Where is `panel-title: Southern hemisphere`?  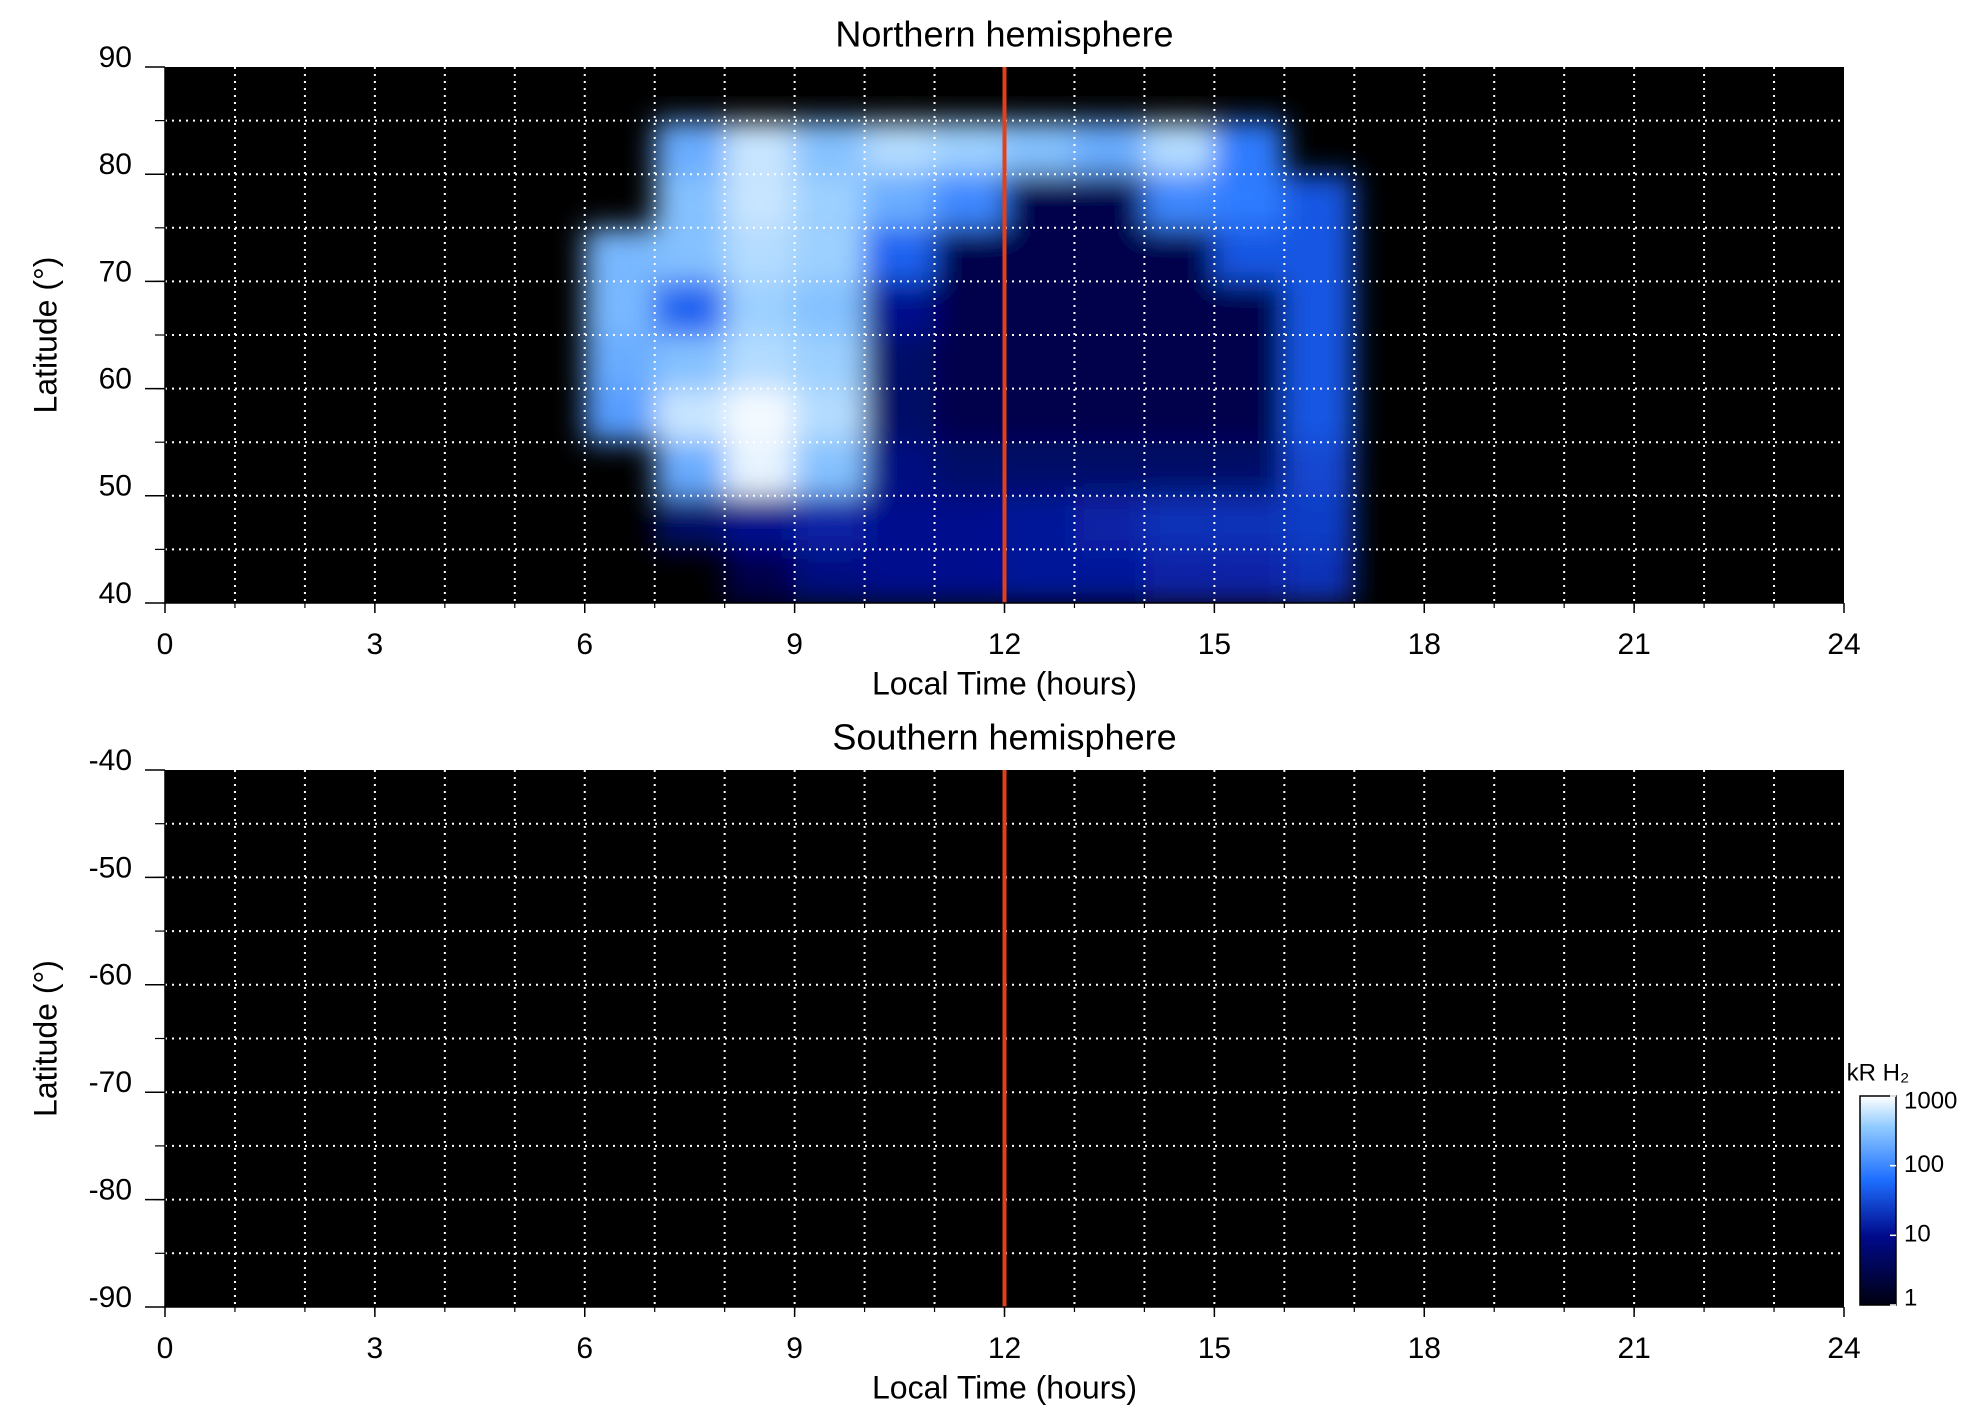
panel-title: Southern hemisphere is located at coordinates (1004, 737).